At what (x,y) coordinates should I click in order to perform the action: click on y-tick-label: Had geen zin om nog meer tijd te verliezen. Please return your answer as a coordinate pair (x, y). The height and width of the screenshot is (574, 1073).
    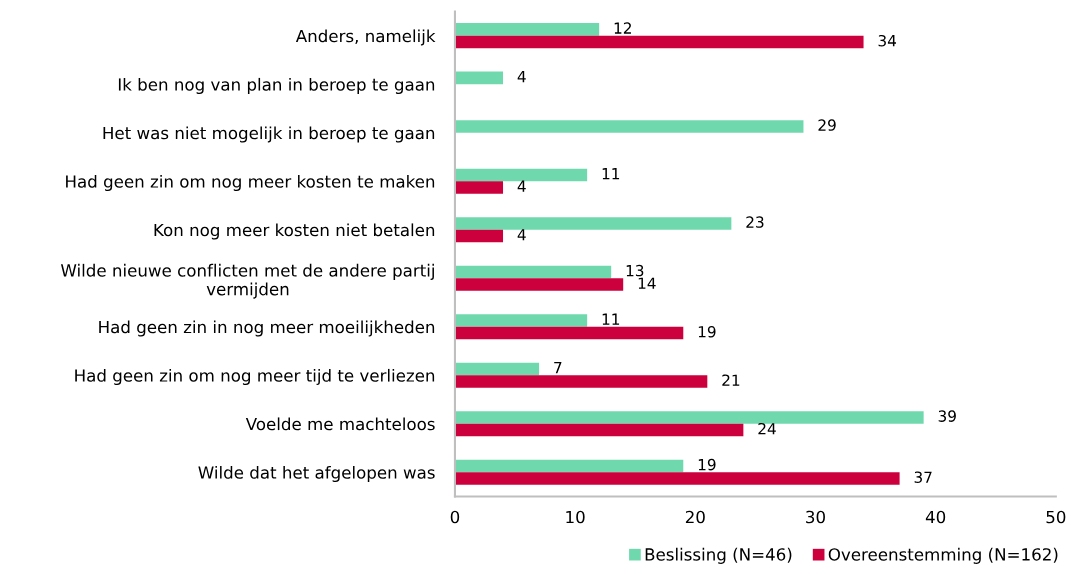
    Looking at the image, I should click on (255, 377).